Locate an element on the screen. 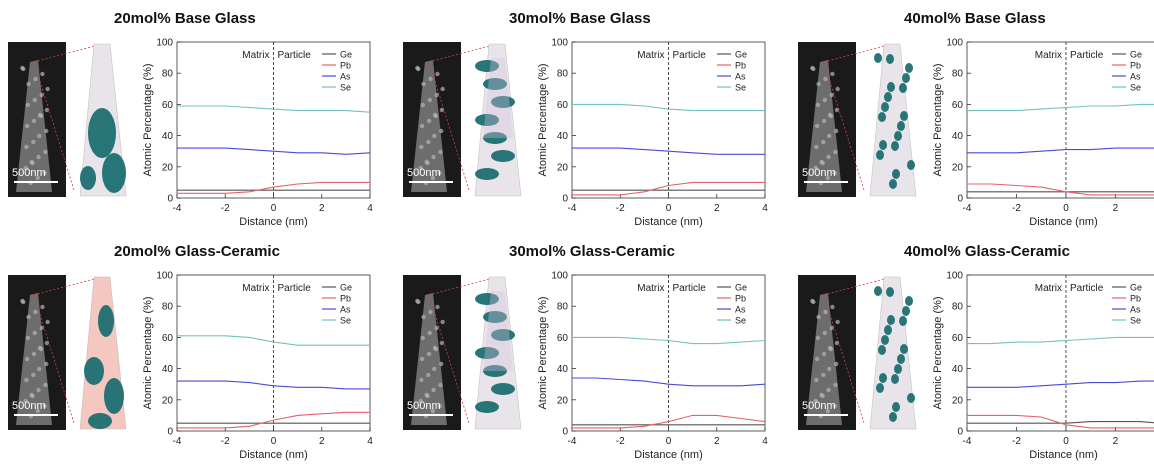  legend-label-ge: Ge is located at coordinates (1136, 288).